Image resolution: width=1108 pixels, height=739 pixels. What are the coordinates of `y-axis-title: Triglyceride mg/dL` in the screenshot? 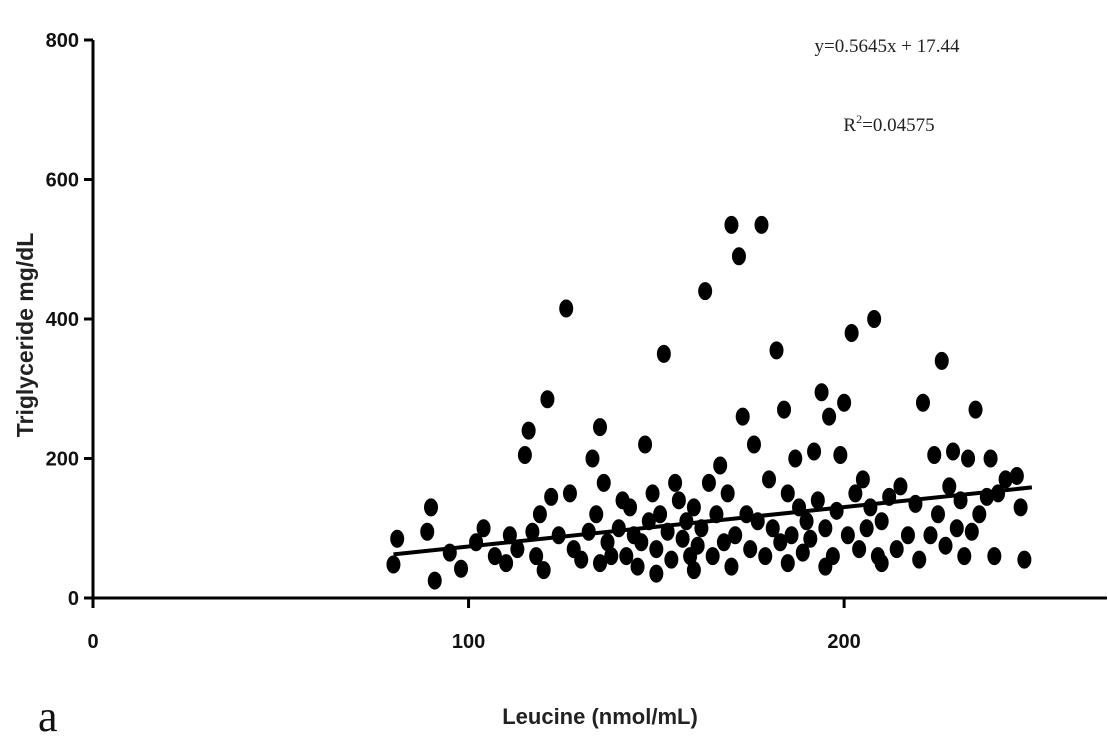 It's located at (25, 335).